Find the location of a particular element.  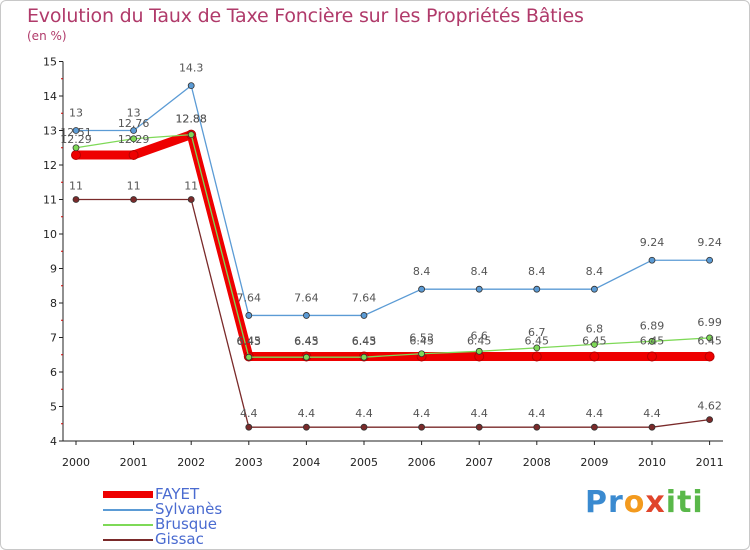

x-tick-label: 2002 is located at coordinates (191, 462).